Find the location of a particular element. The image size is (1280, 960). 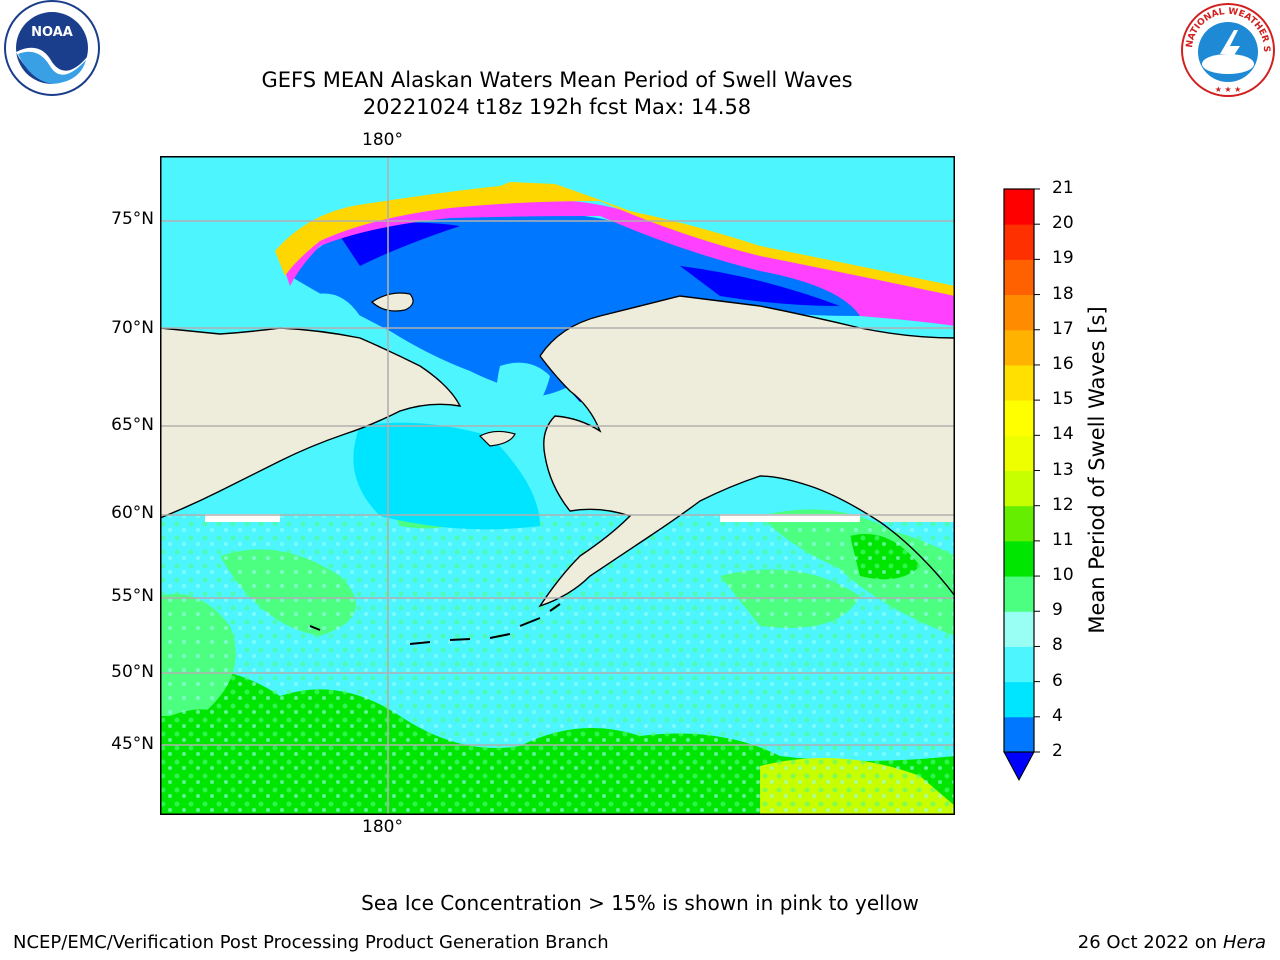

sea-ice-fringe-pink is located at coordinates (617, 262).